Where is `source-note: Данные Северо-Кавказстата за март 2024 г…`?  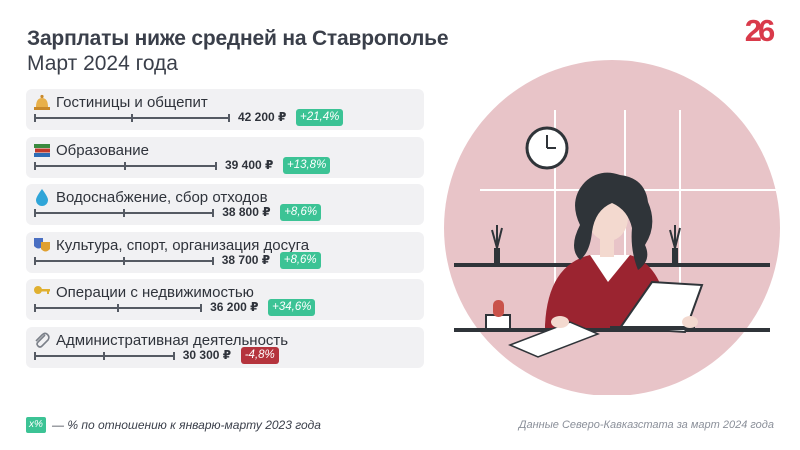
source-note: Данные Северо-Кавказстата за март 2024 г… is located at coordinates (646, 425).